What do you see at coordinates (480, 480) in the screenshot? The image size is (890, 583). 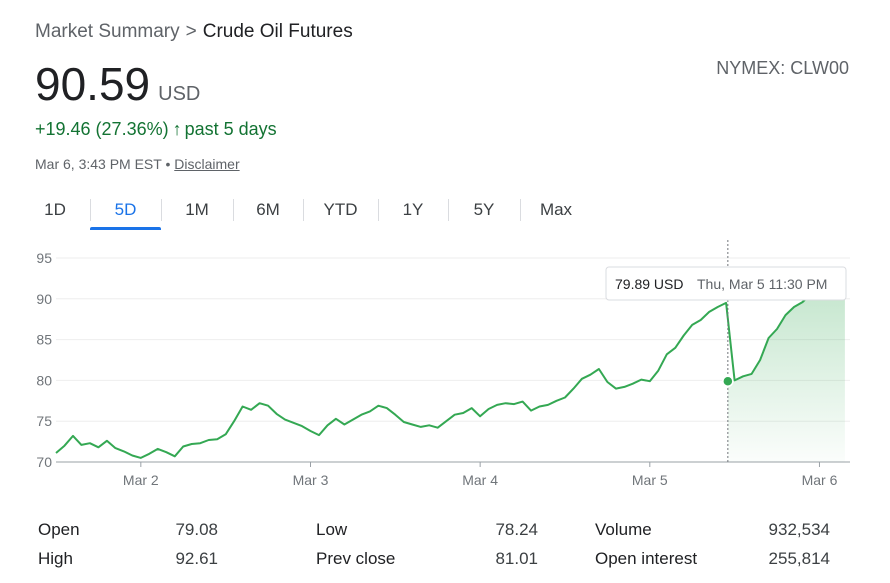 I see `x-tick-label: Mar 4` at bounding box center [480, 480].